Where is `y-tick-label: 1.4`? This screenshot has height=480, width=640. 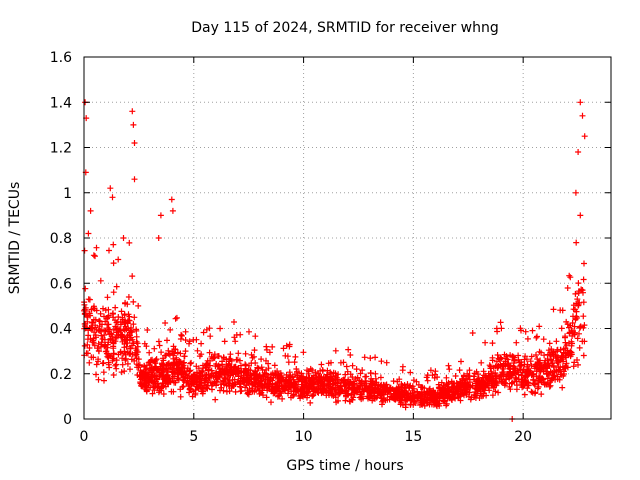 y-tick-label: 1.4 is located at coordinates (61, 103).